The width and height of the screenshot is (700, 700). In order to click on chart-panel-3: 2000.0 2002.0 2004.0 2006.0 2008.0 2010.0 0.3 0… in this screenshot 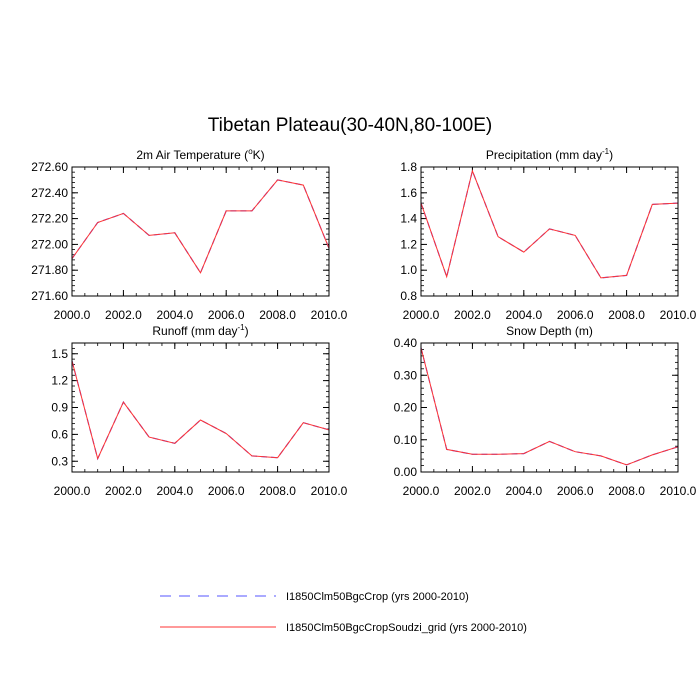, I will do `click(199, 410)`.